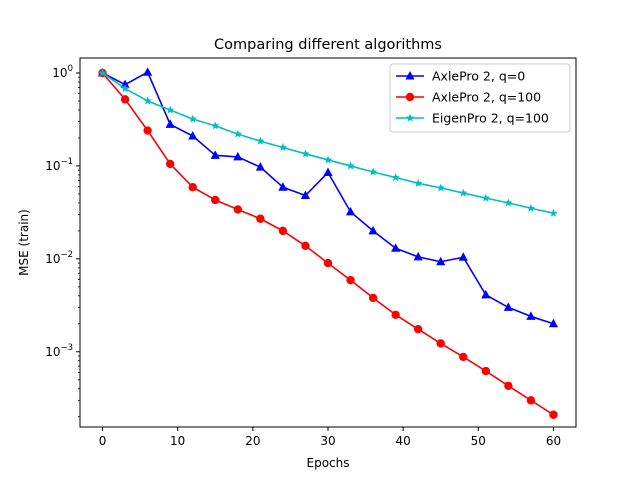 The width and height of the screenshot is (640, 480). I want to click on x-tick-label: 40, so click(403, 441).